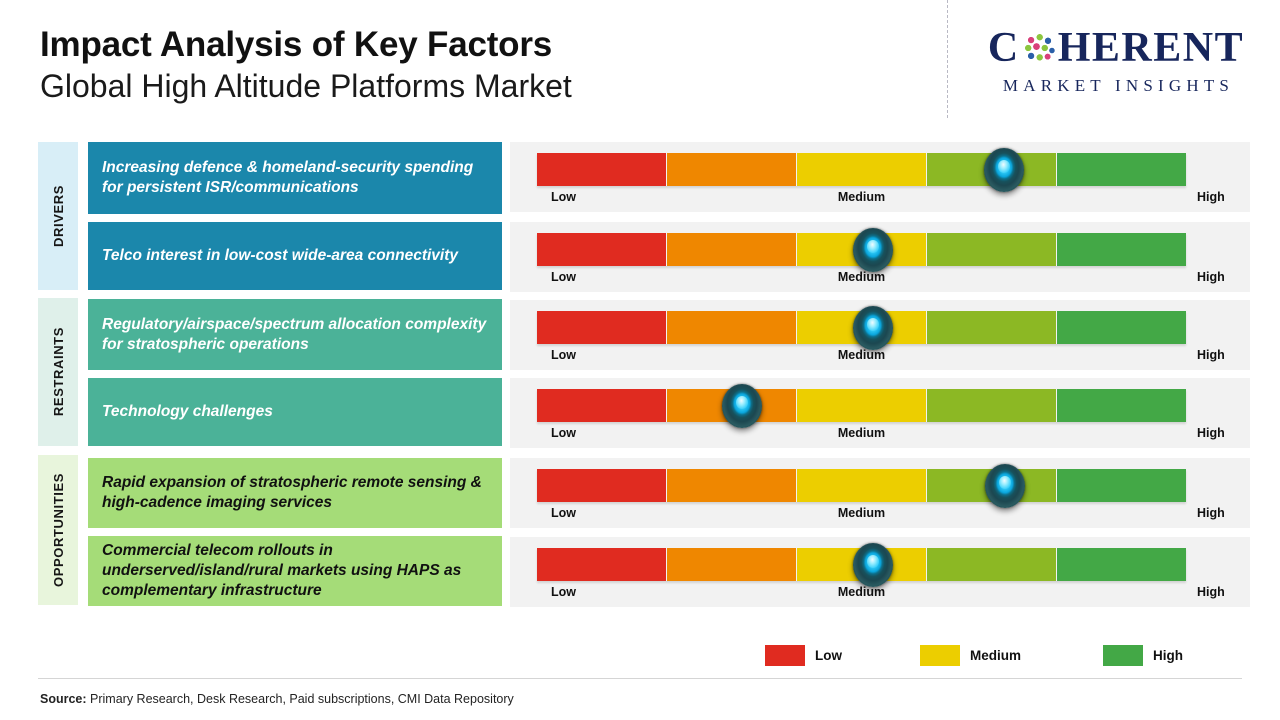  Describe the element at coordinates (947, 59) in the screenshot. I see `logo-divider` at that location.